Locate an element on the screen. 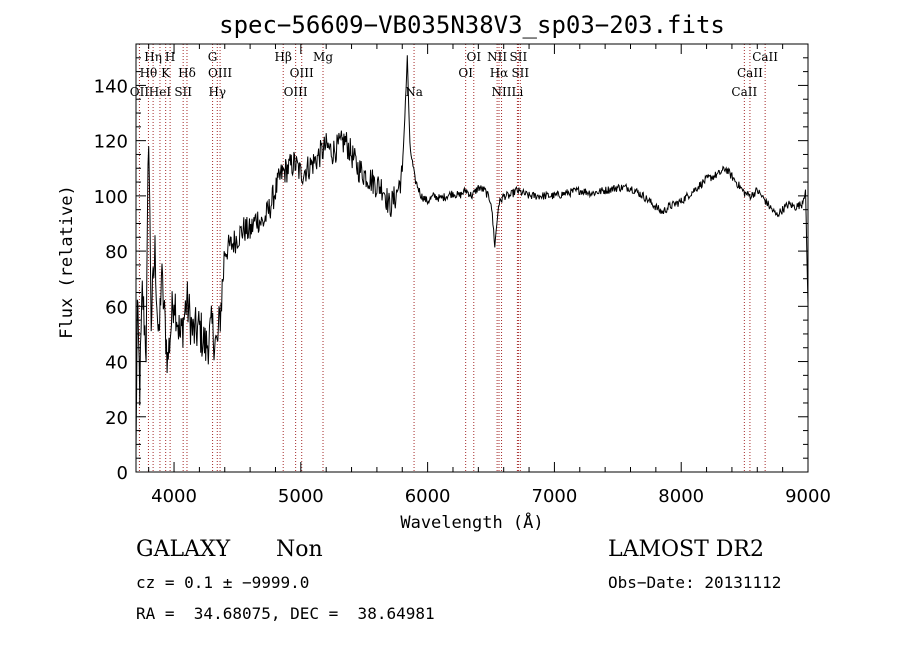 This screenshot has width=900, height=649. spectral-line-label: G is located at coordinates (213, 57).